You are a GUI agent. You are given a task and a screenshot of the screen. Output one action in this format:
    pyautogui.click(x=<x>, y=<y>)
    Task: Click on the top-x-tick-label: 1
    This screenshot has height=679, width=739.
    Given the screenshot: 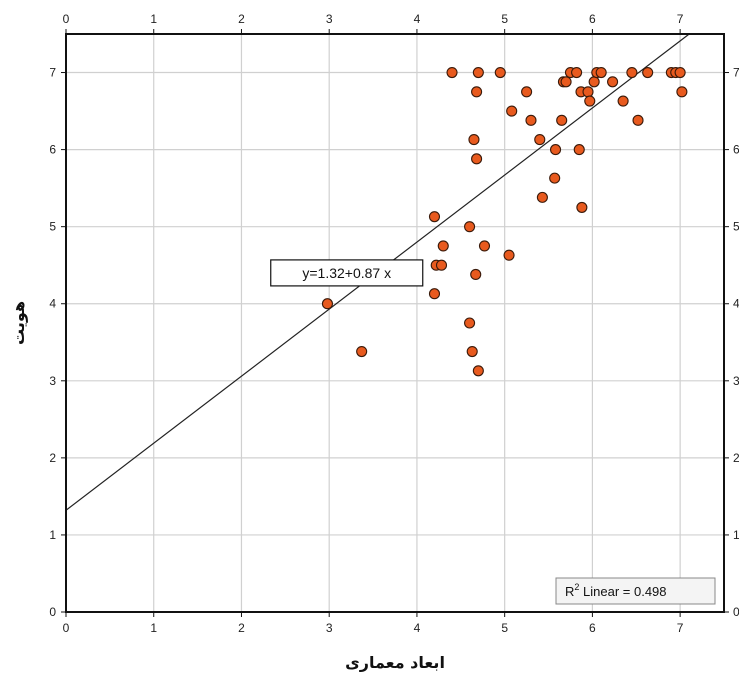 What is the action you would take?
    pyautogui.click(x=153, y=19)
    